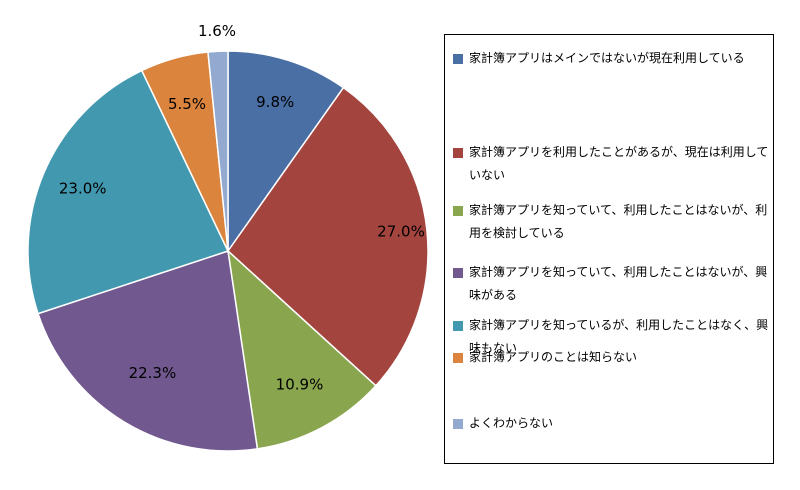  I want to click on legend-label: 家計簿アプリを知っていて、利用したことはないが、利用を検討している, so click(618, 221).